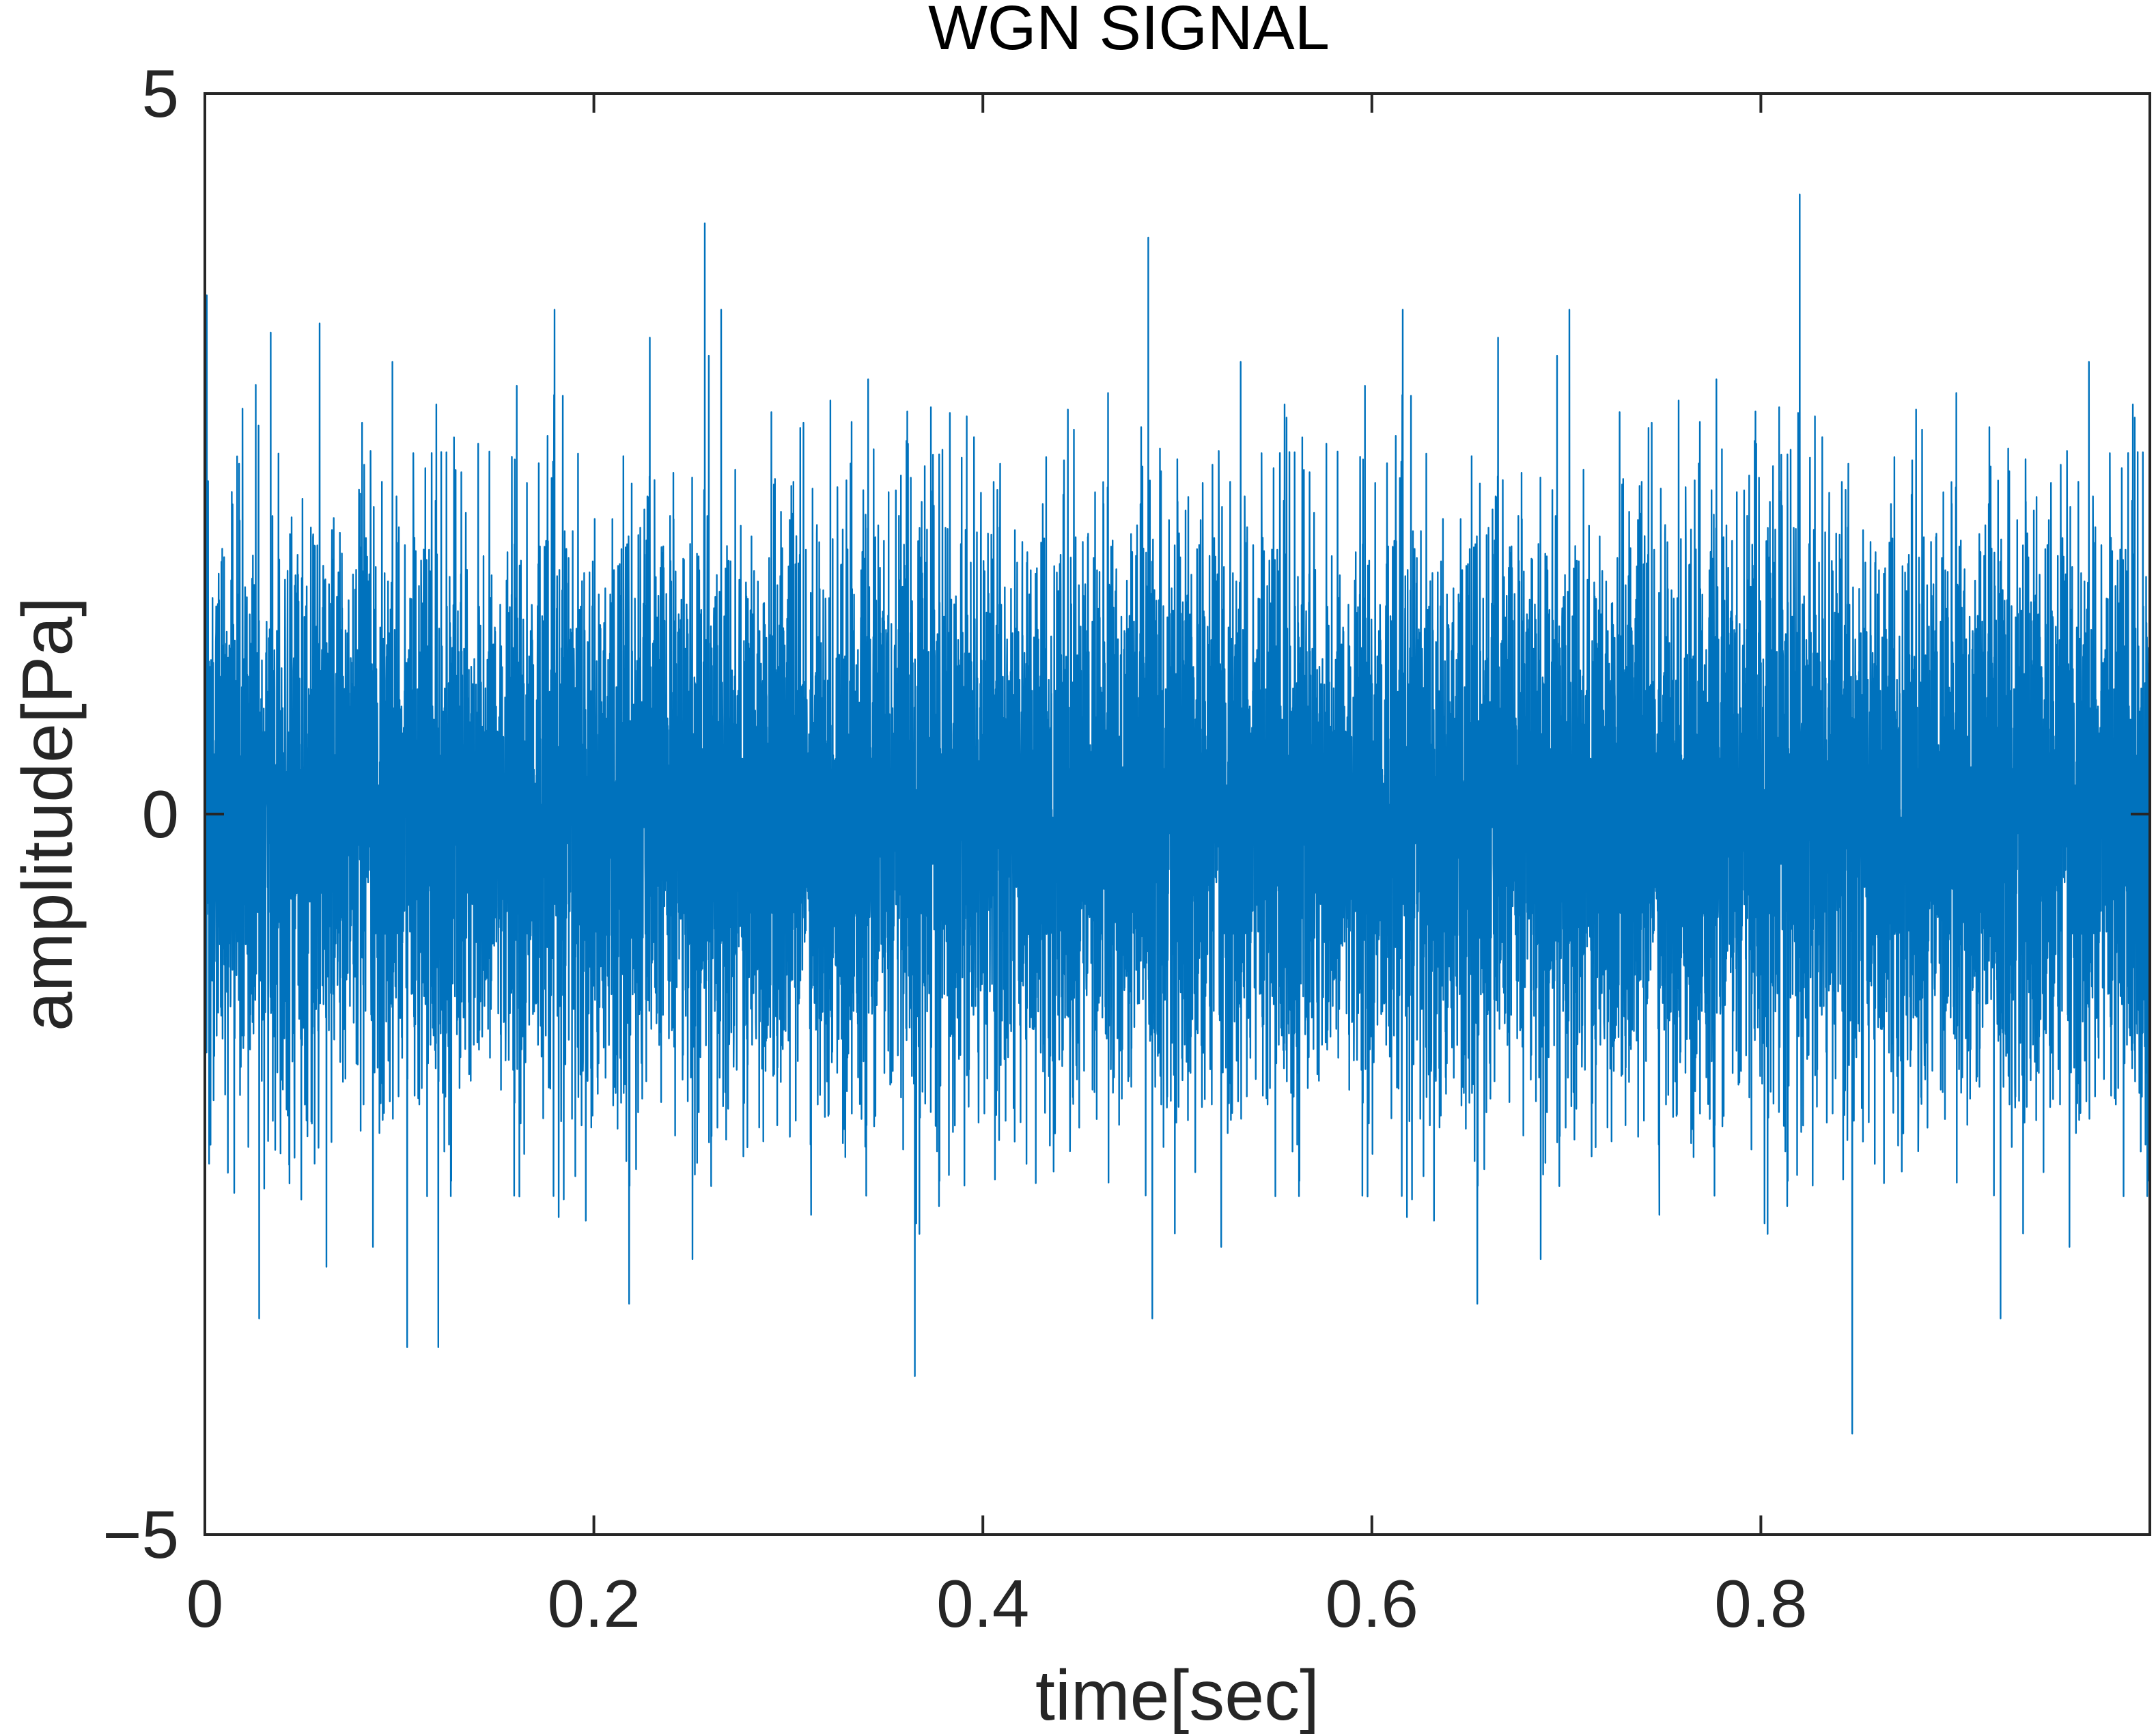 The image size is (2156, 1734). I want to click on x-axis-label: time[sec], so click(1177, 1695).